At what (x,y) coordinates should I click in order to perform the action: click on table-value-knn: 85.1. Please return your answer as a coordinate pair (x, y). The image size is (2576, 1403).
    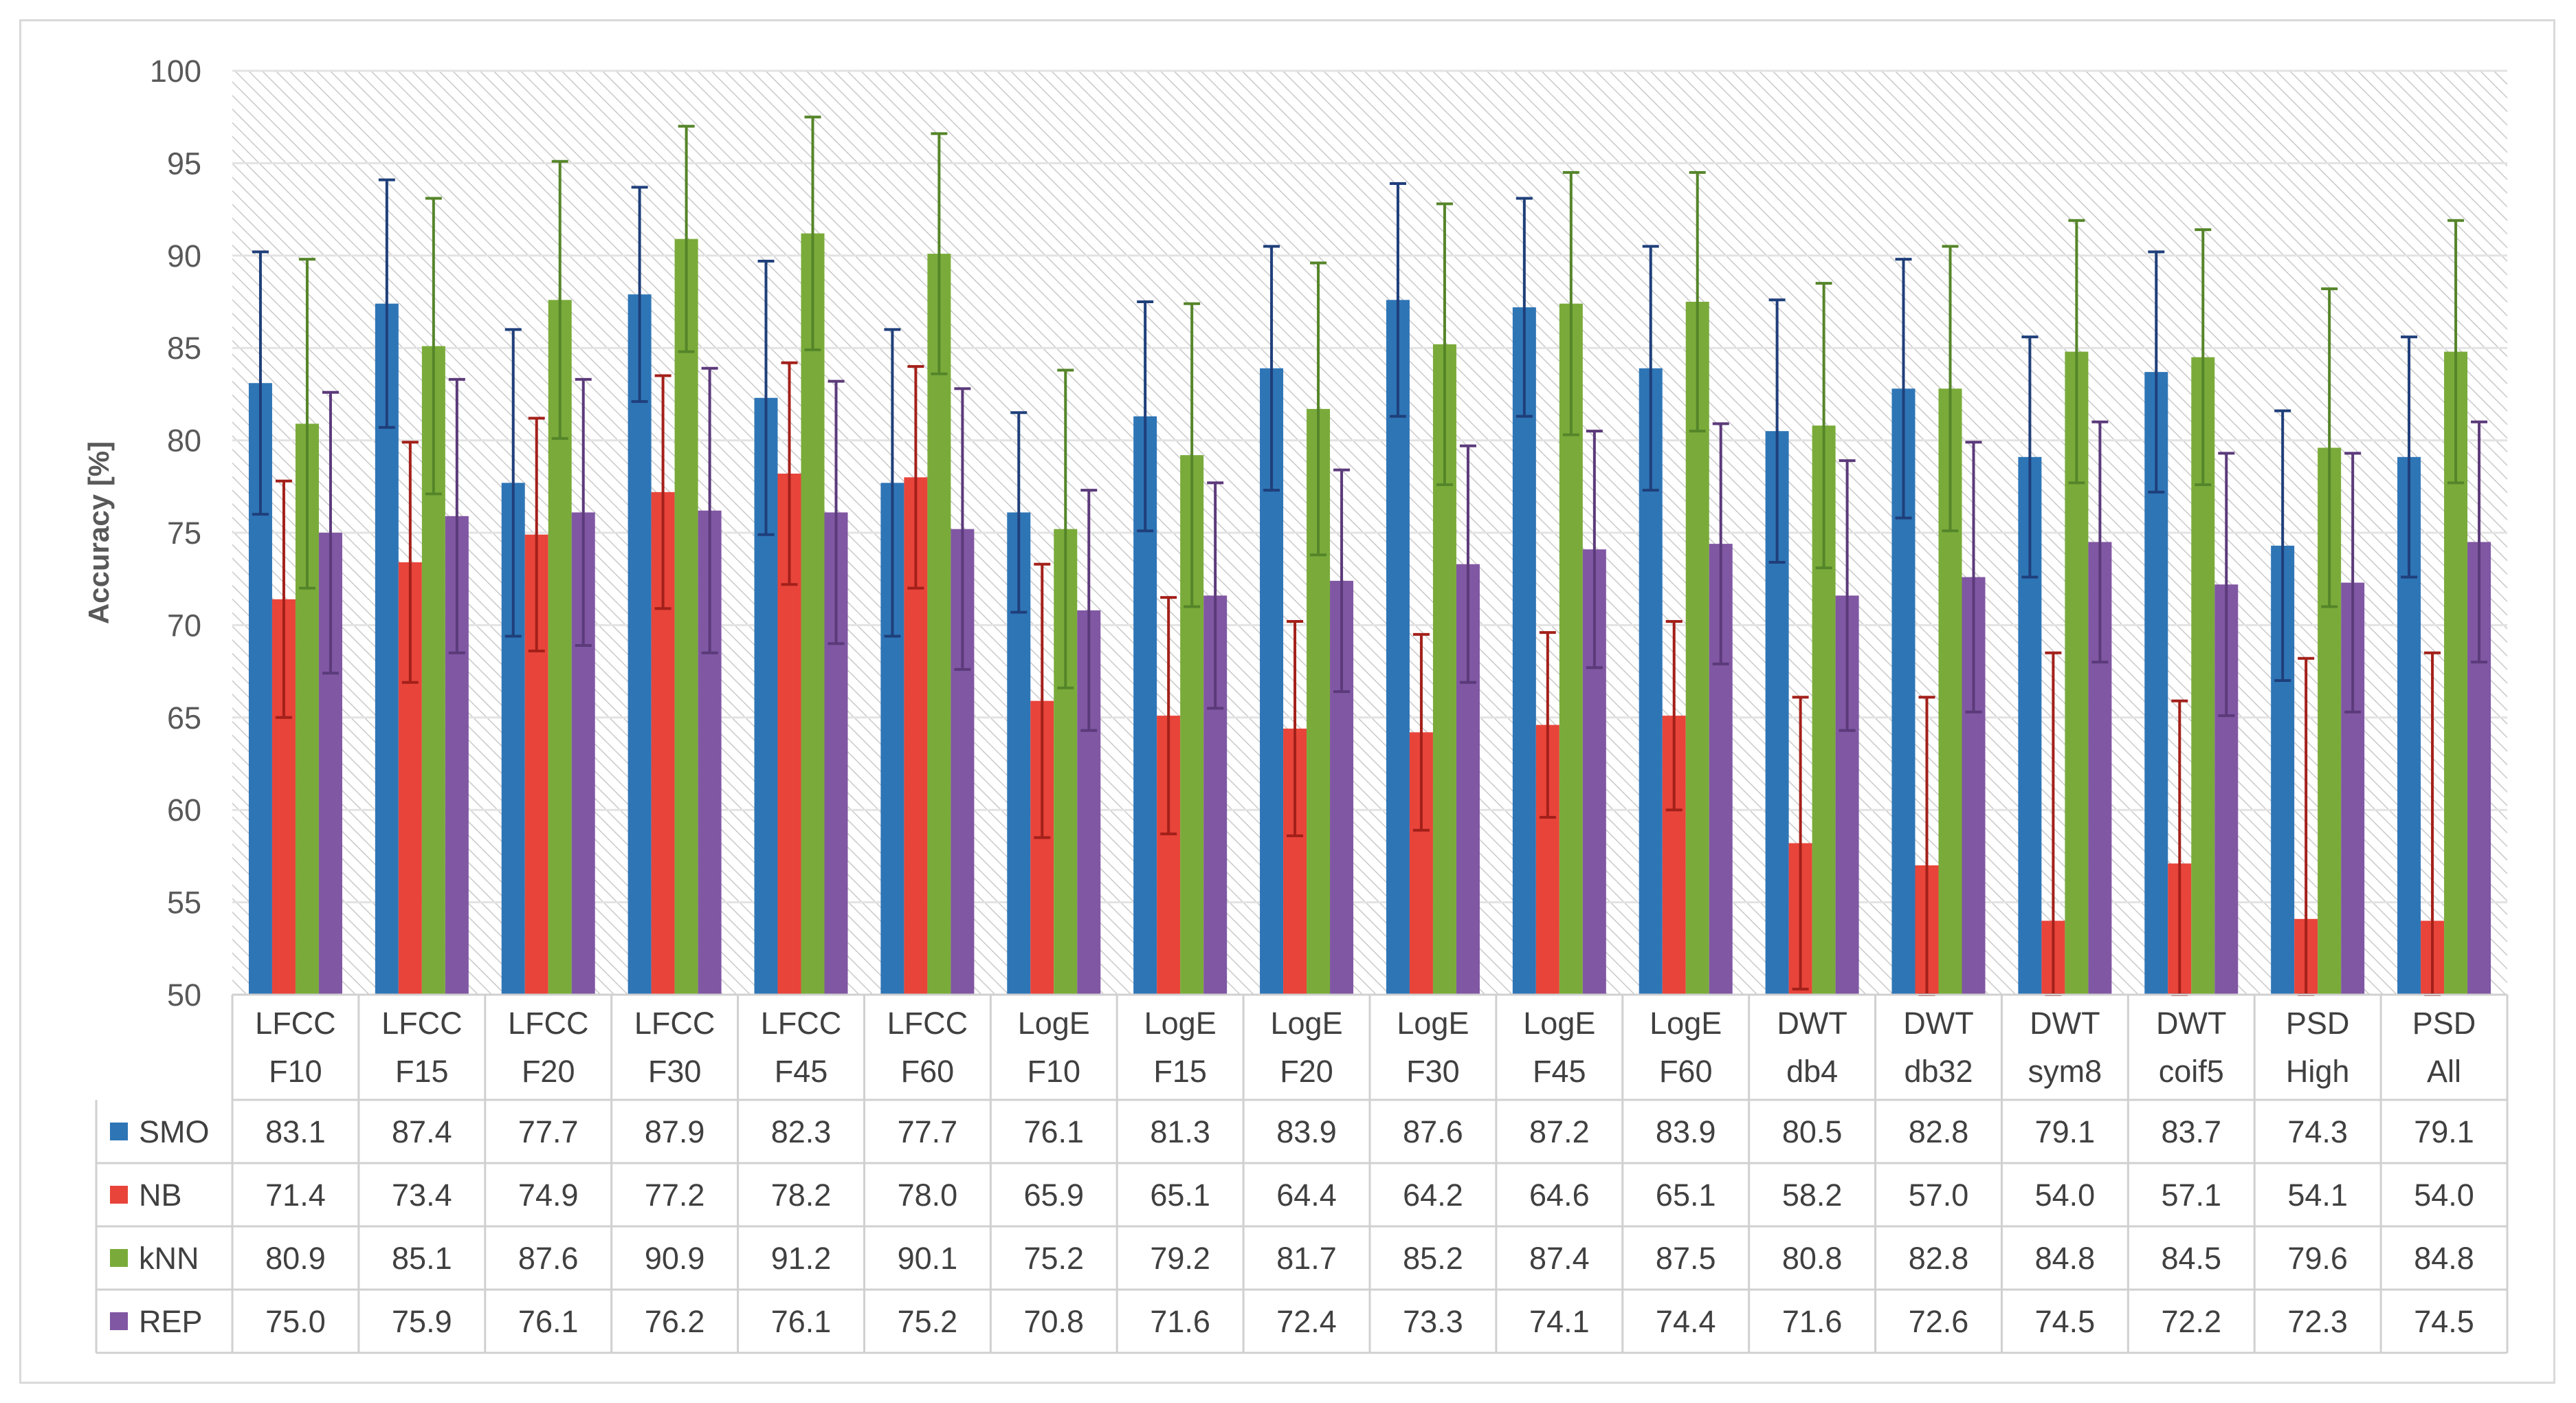
    Looking at the image, I should click on (422, 1258).